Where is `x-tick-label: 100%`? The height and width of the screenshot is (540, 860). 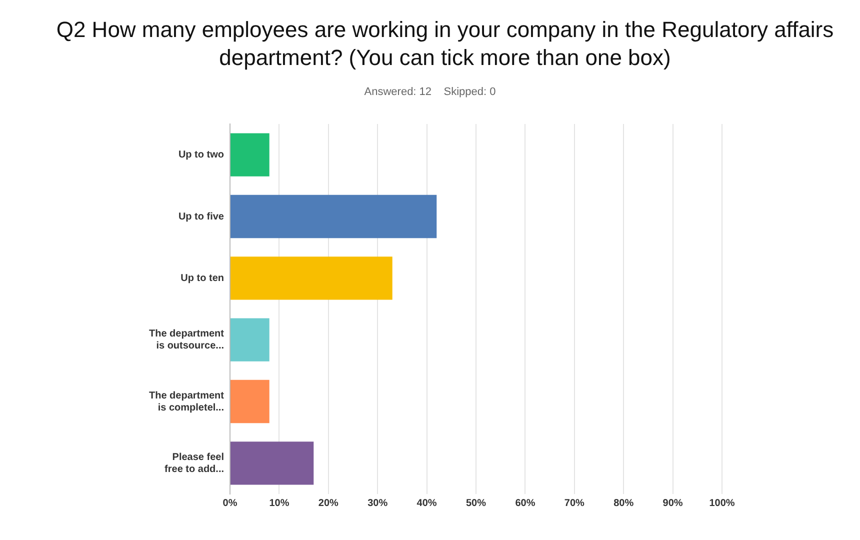
x-tick-label: 100% is located at coordinates (722, 503).